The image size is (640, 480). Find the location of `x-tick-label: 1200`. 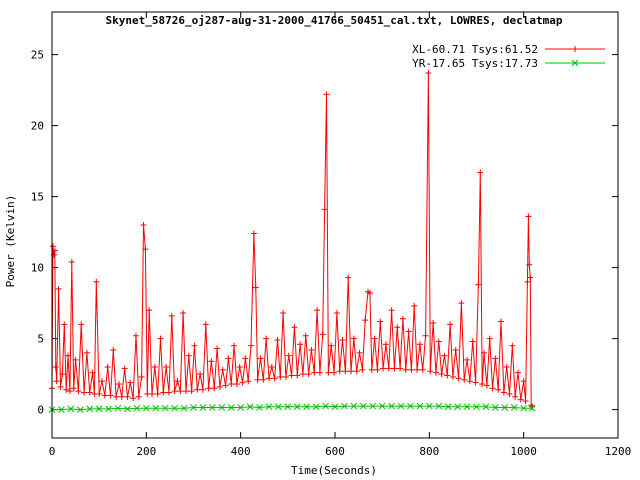

x-tick-label: 1200 is located at coordinates (618, 451).